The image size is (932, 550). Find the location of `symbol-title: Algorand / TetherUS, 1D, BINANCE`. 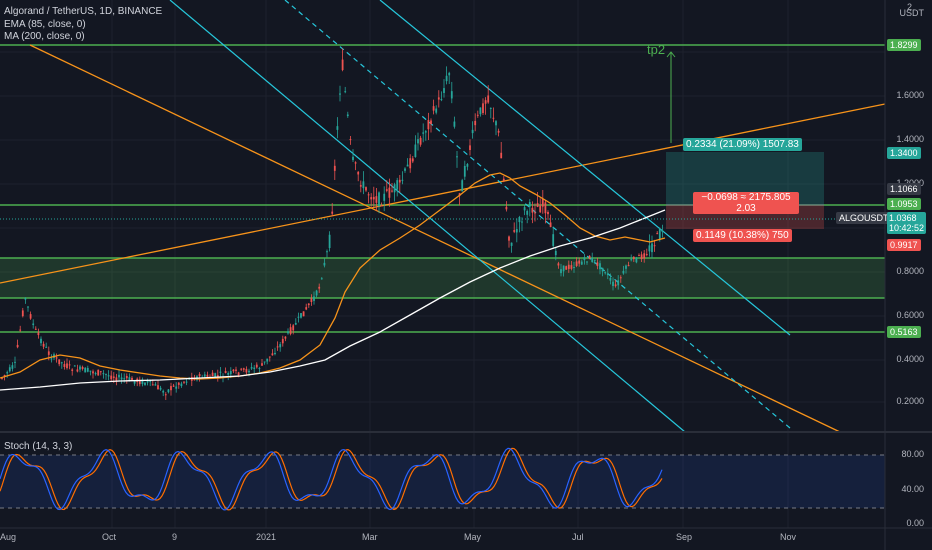

symbol-title: Algorand / TetherUS, 1D, BINANCE is located at coordinates (83, 11).